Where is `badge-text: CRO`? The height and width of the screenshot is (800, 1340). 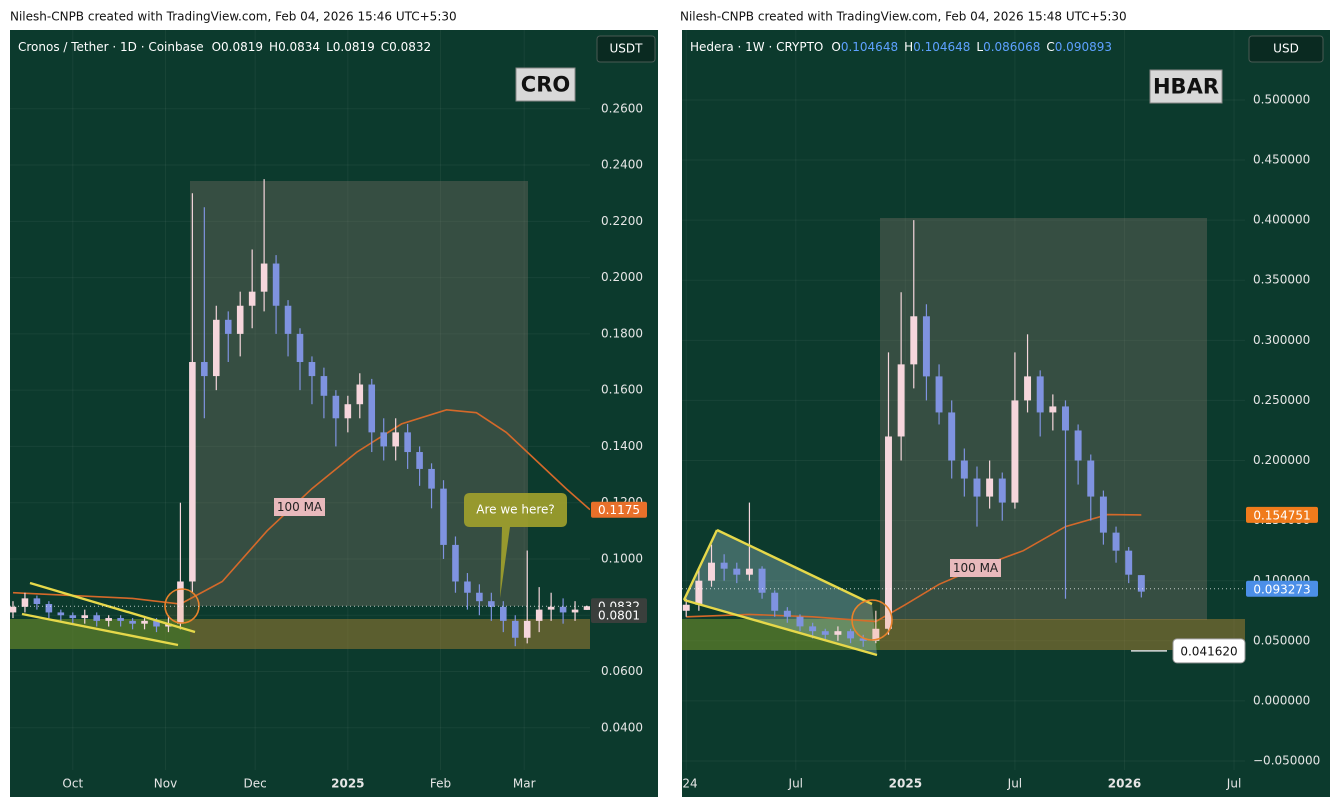
badge-text: CRO is located at coordinates (545, 85).